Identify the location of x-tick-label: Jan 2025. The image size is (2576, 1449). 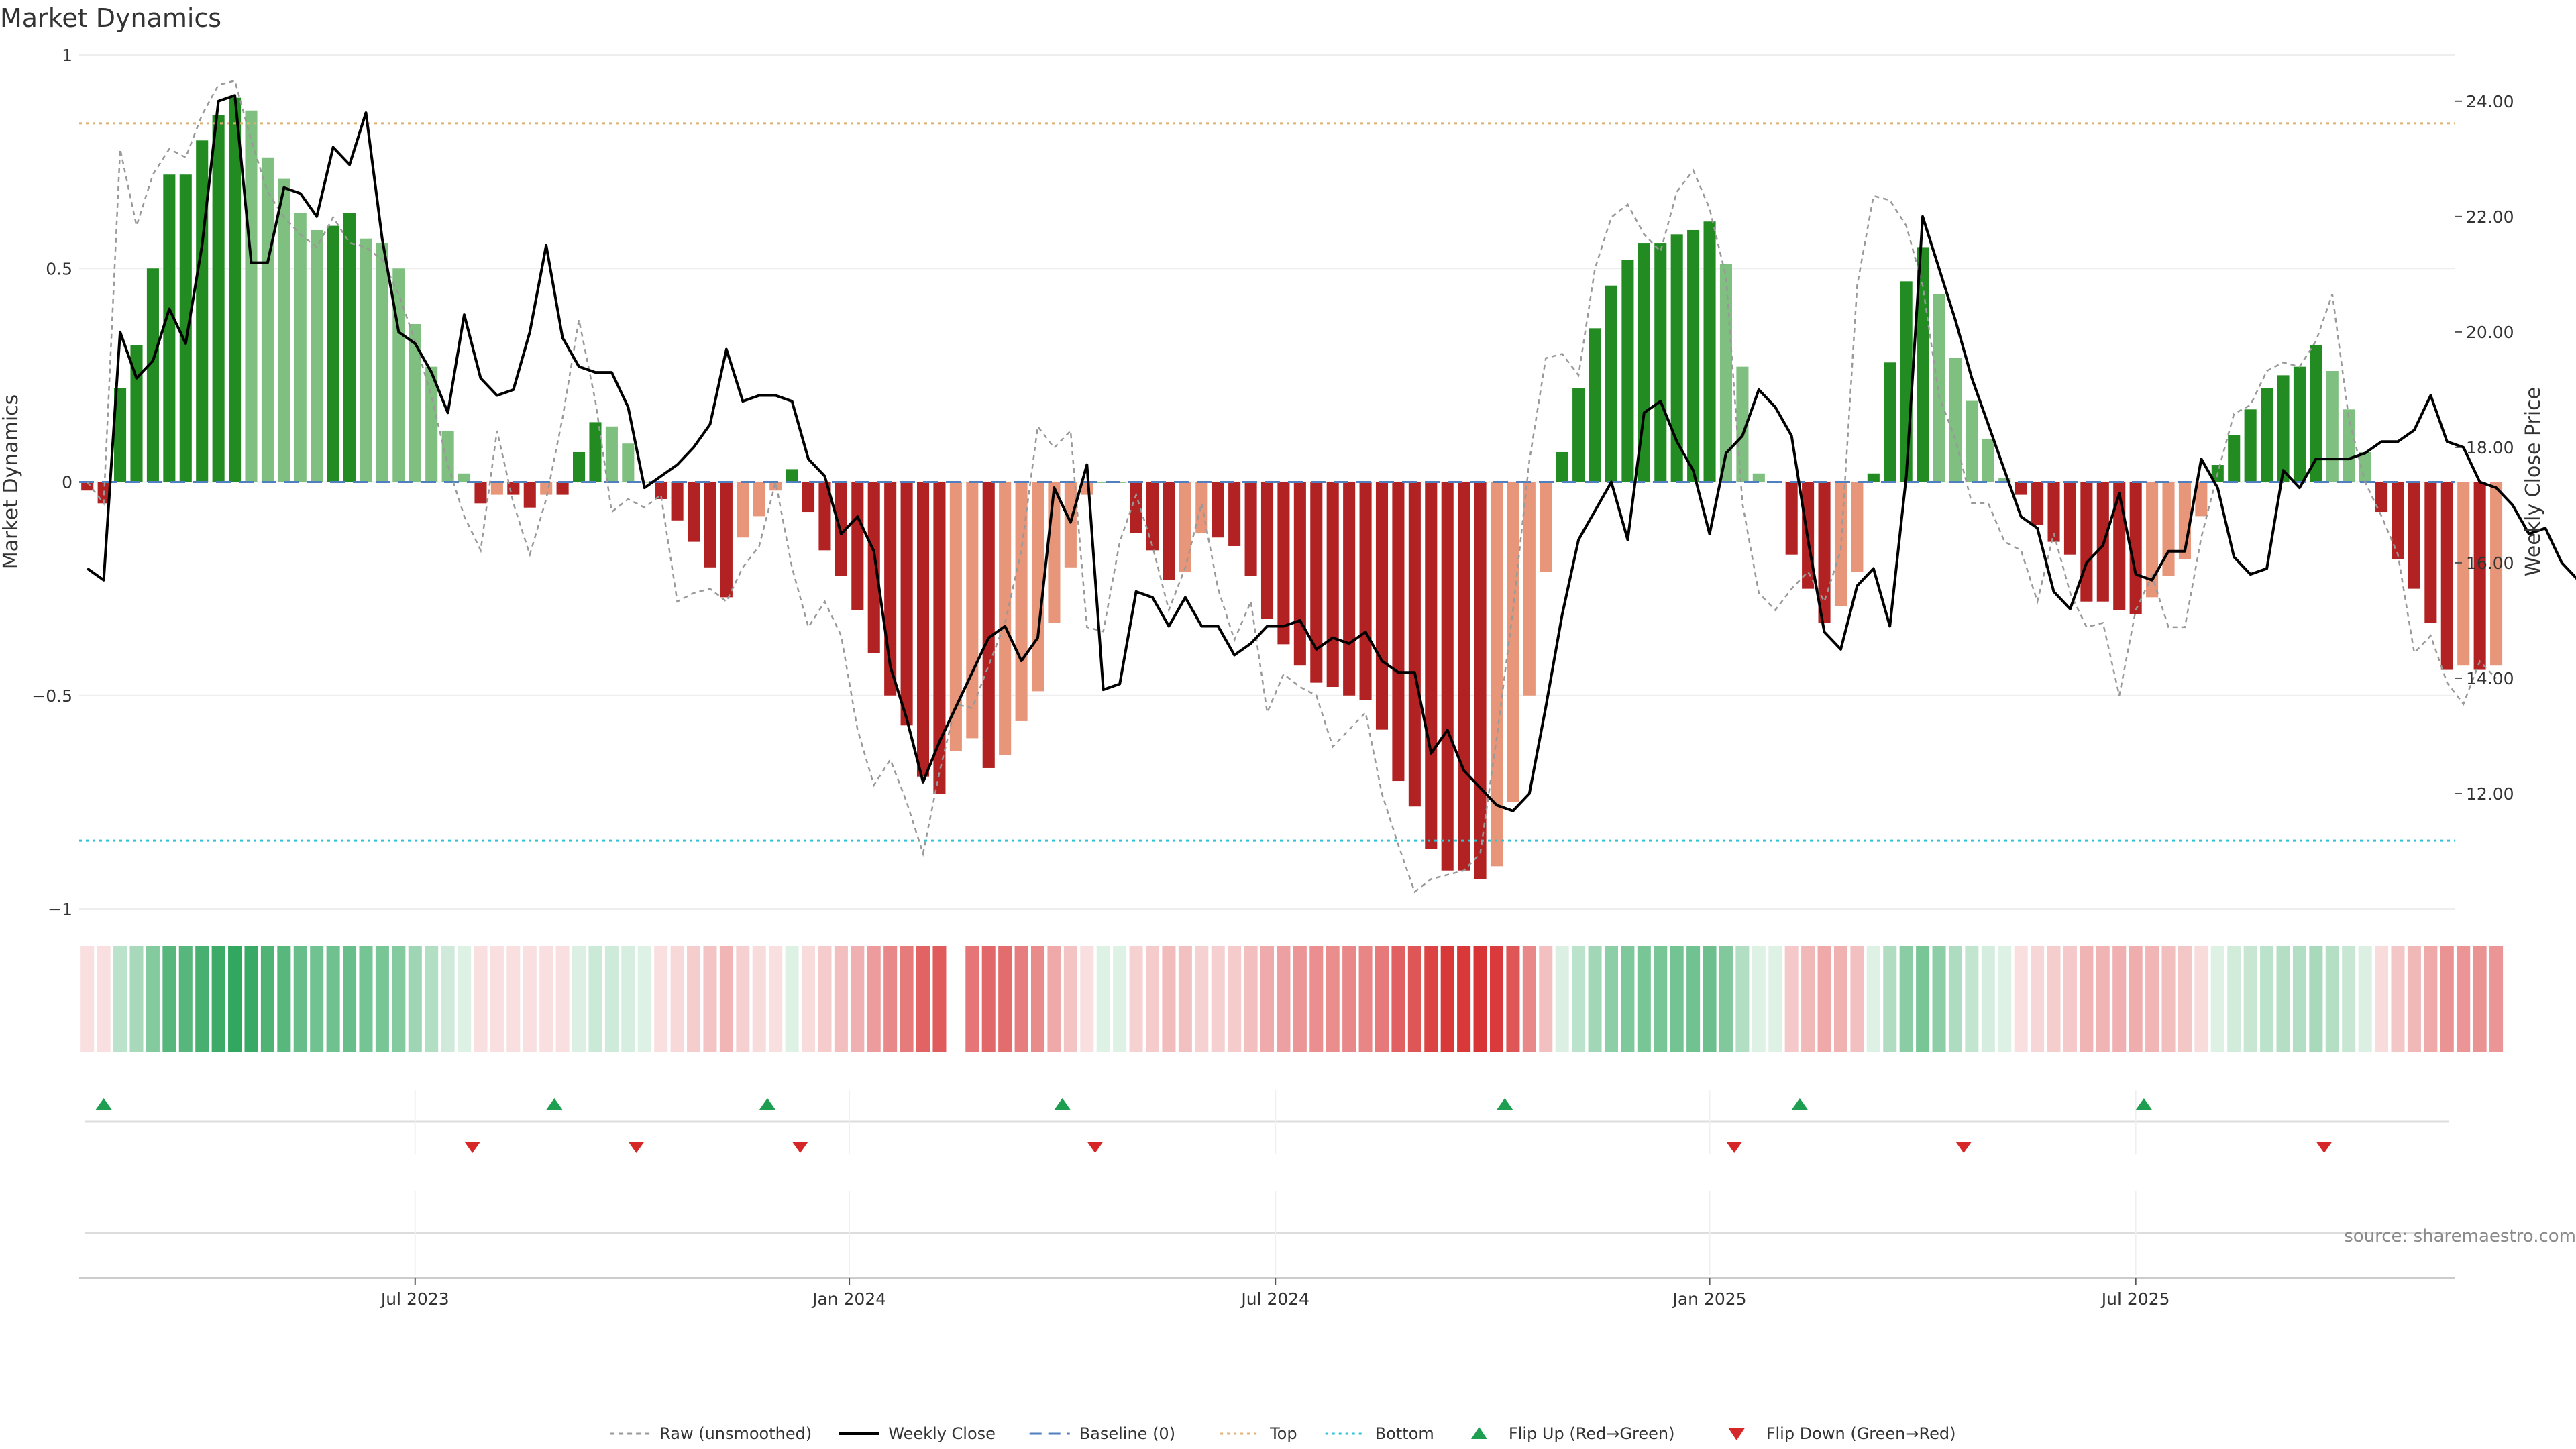
(1708, 1299).